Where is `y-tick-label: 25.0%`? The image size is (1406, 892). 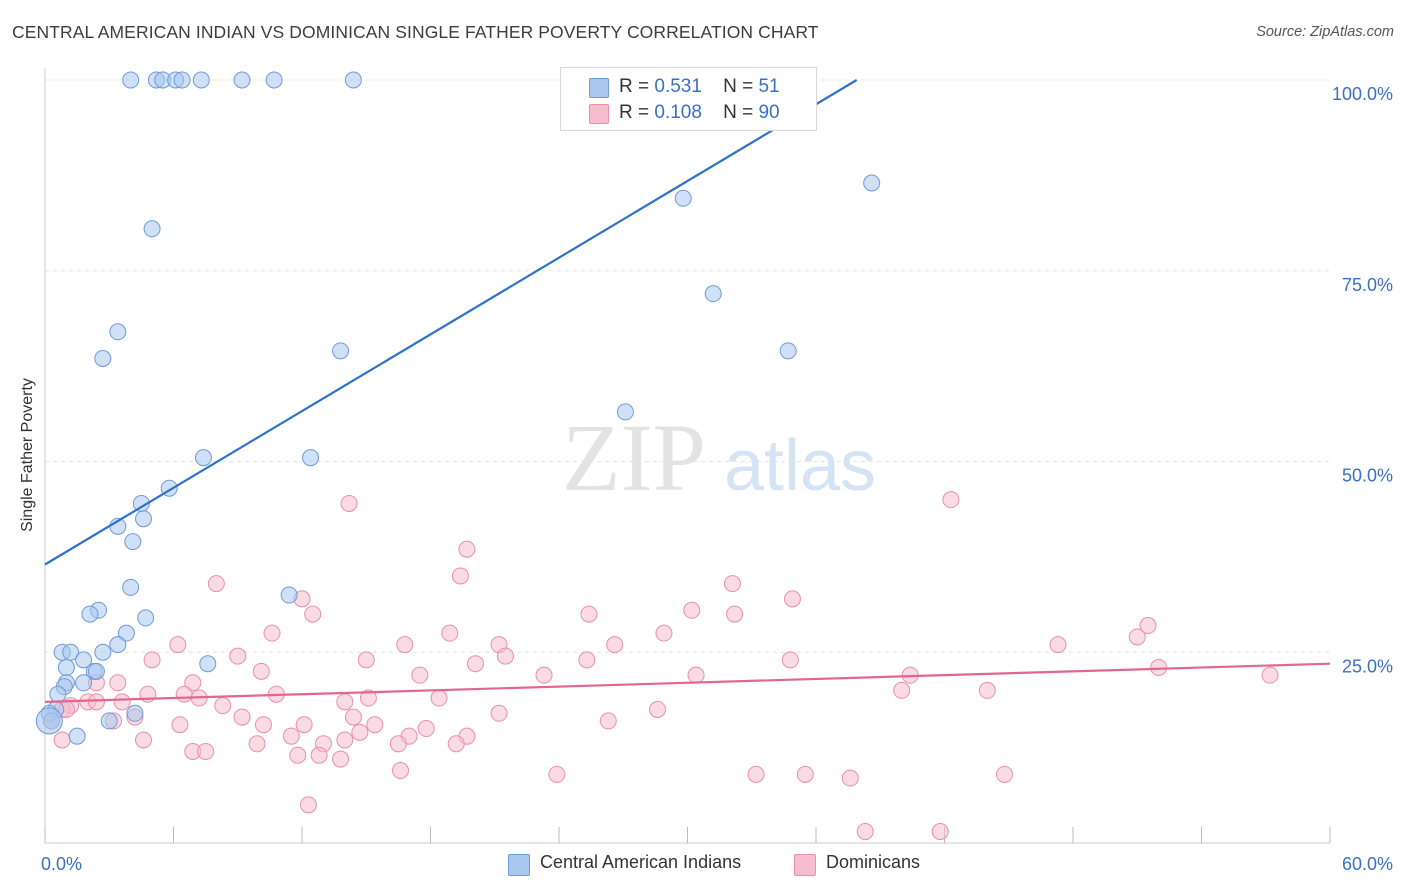
y-tick-label: 25.0% is located at coordinates (1367, 666).